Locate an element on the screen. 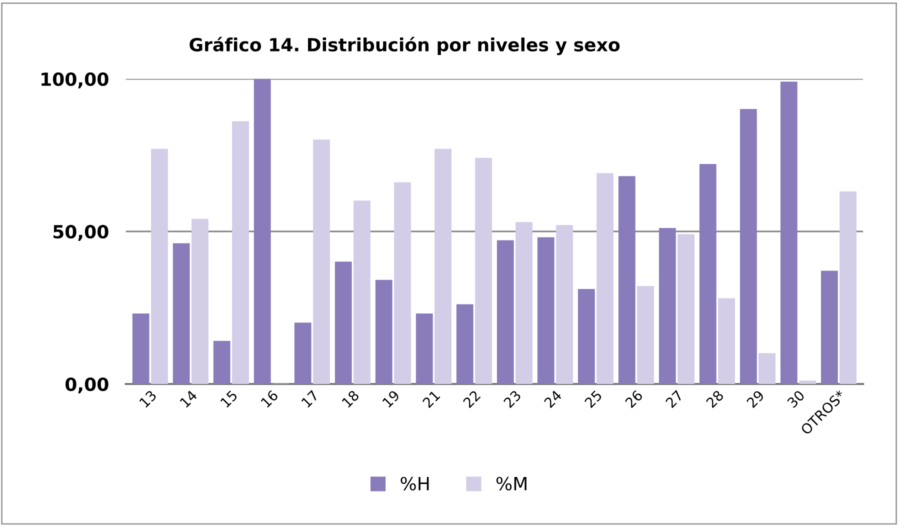 This screenshot has height=526, width=899. x-tick-label: 30 is located at coordinates (796, 399).